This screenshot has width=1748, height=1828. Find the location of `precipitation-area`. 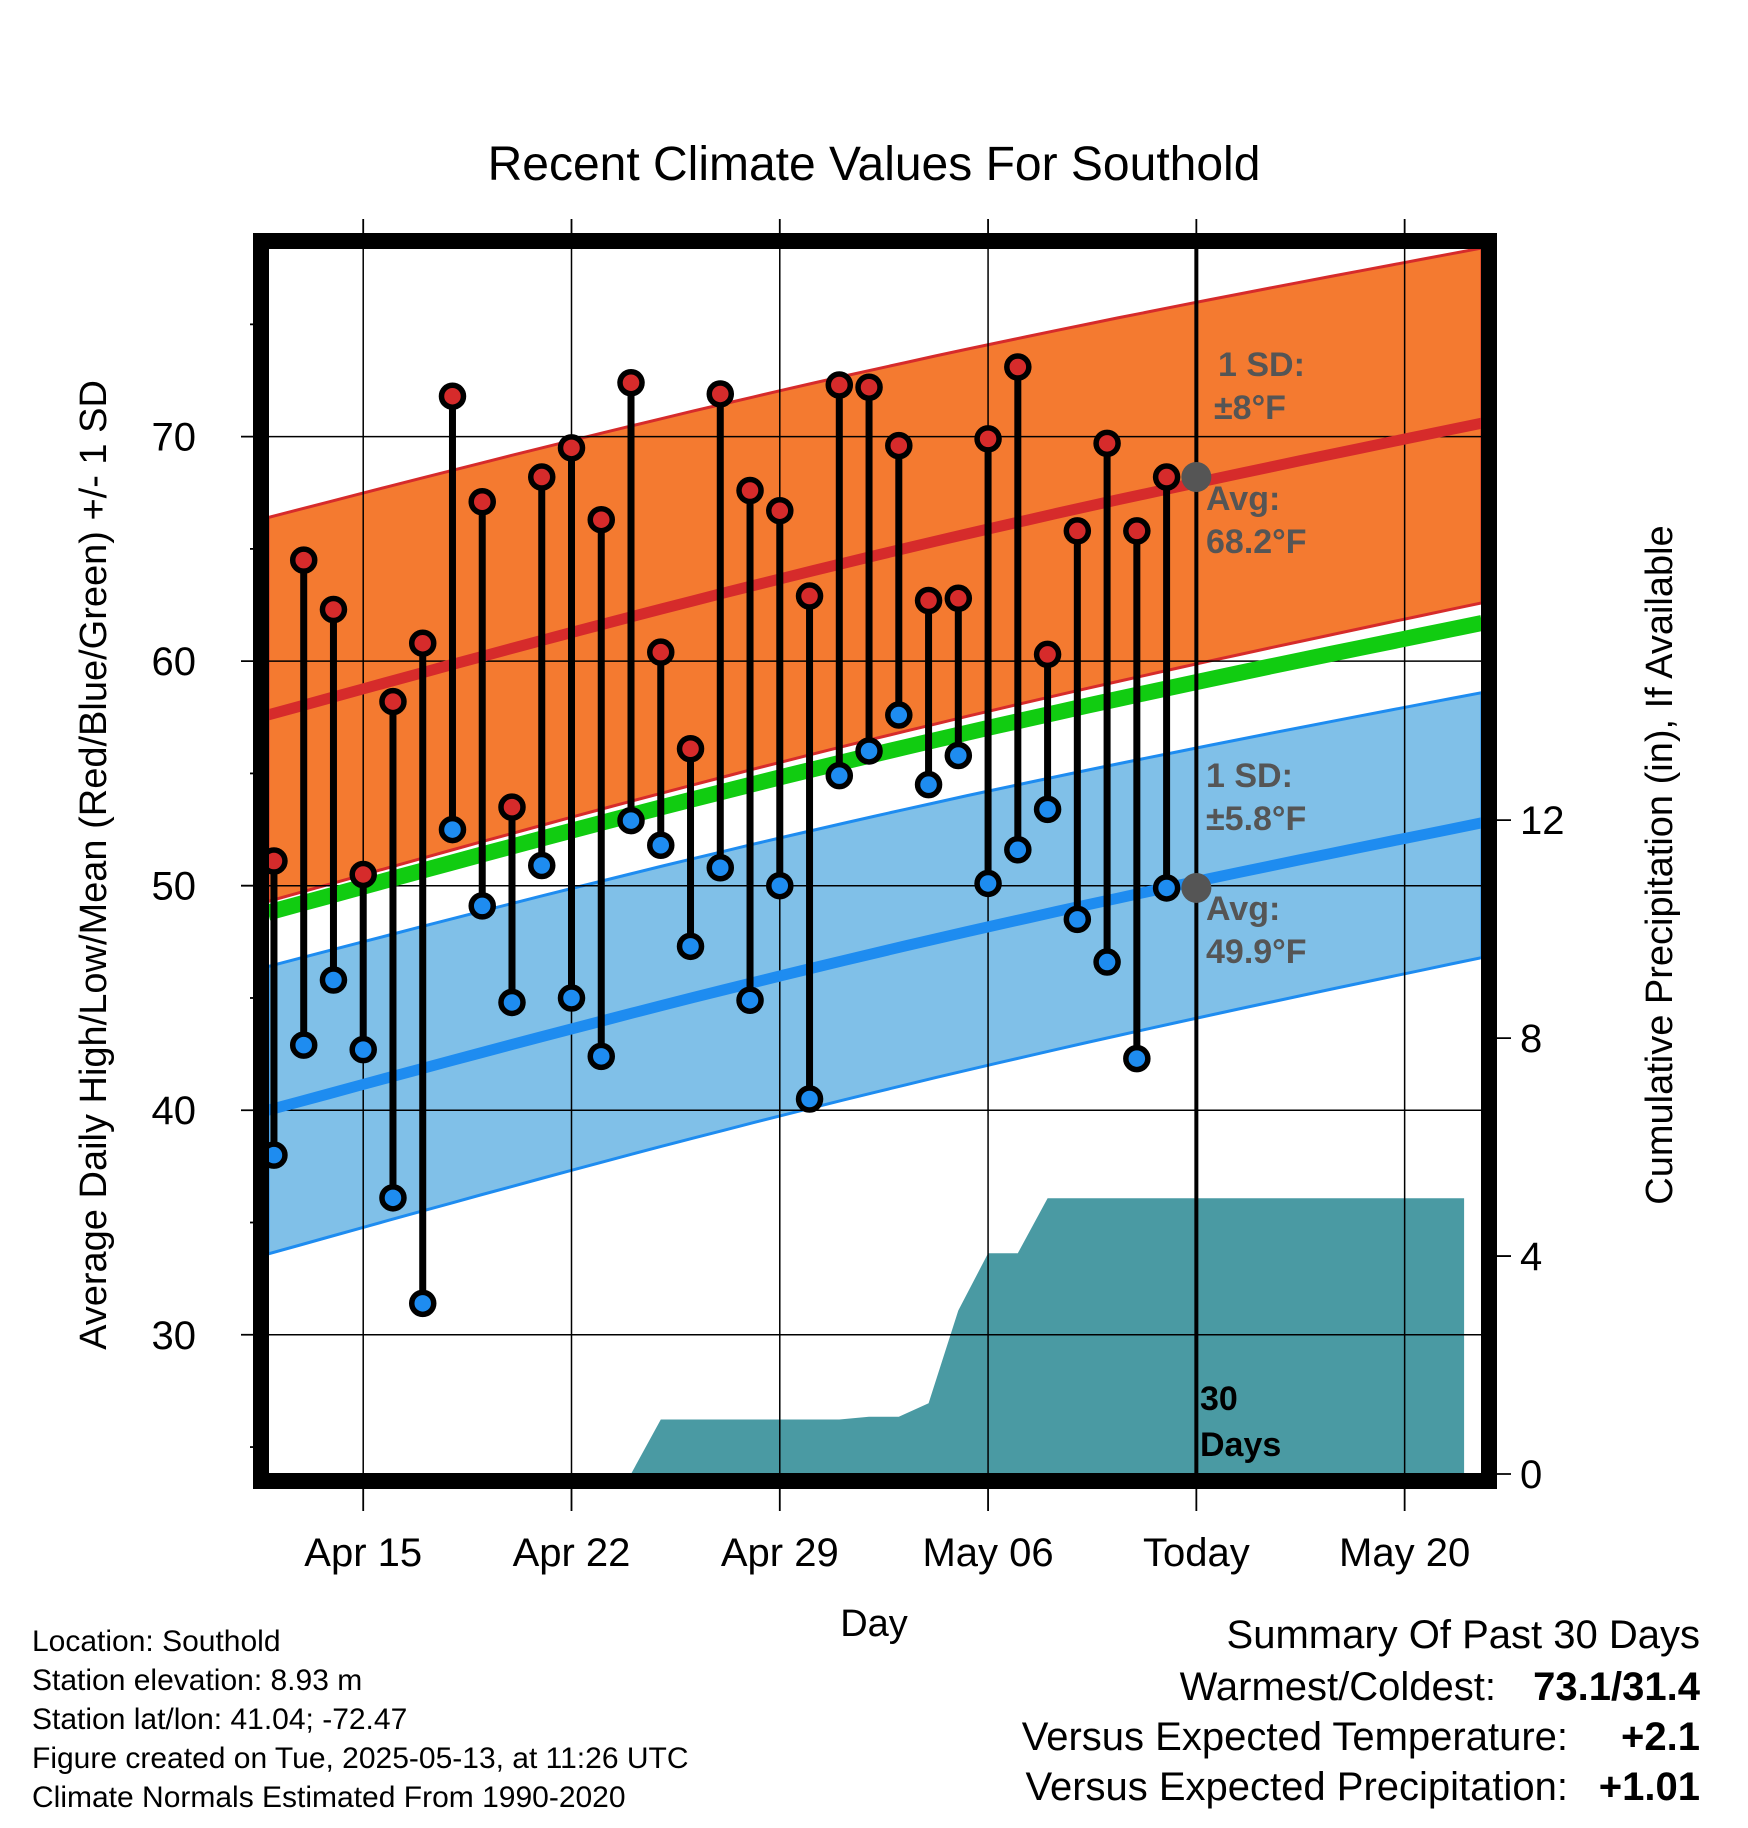

precipitation-area is located at coordinates (869, 1336).